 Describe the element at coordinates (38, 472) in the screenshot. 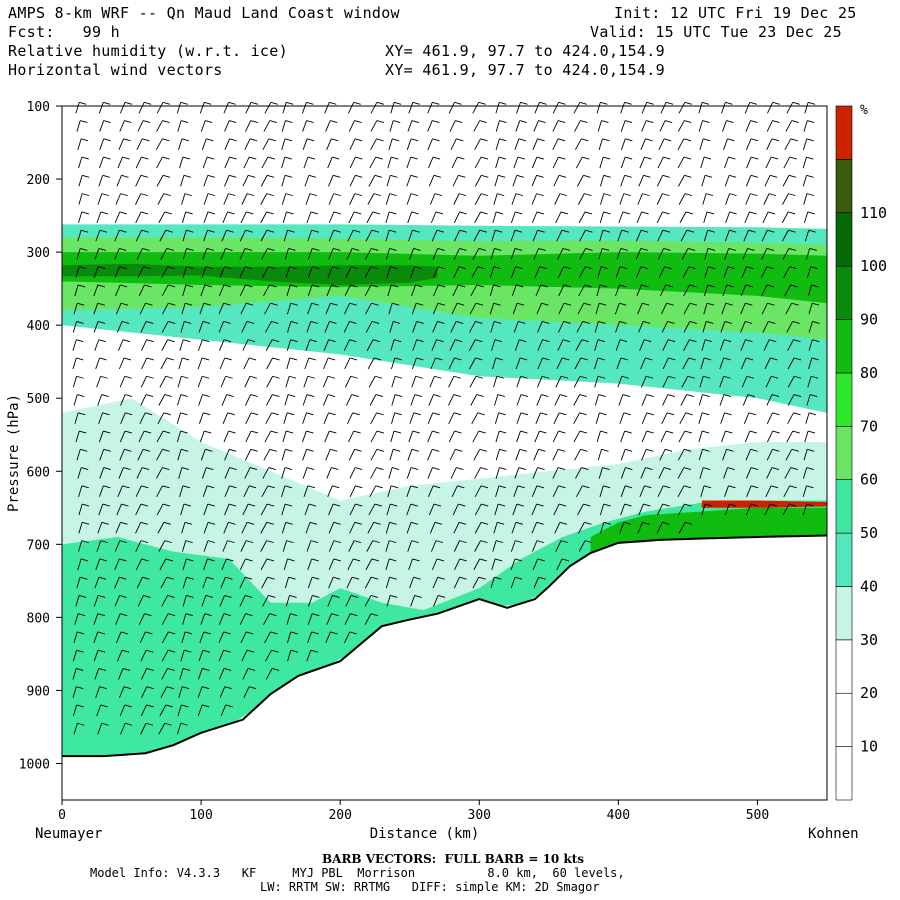

I see `y-tick-label: 600` at that location.